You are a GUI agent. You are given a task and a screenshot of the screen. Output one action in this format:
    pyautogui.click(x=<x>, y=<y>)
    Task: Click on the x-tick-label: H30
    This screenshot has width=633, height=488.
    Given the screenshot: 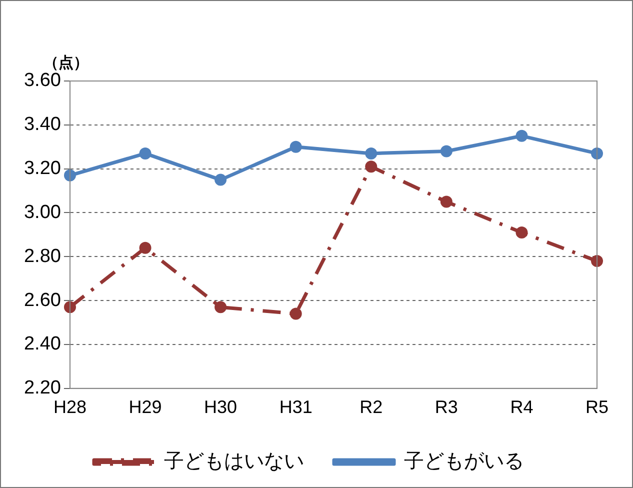 What is the action you would take?
    pyautogui.click(x=221, y=407)
    